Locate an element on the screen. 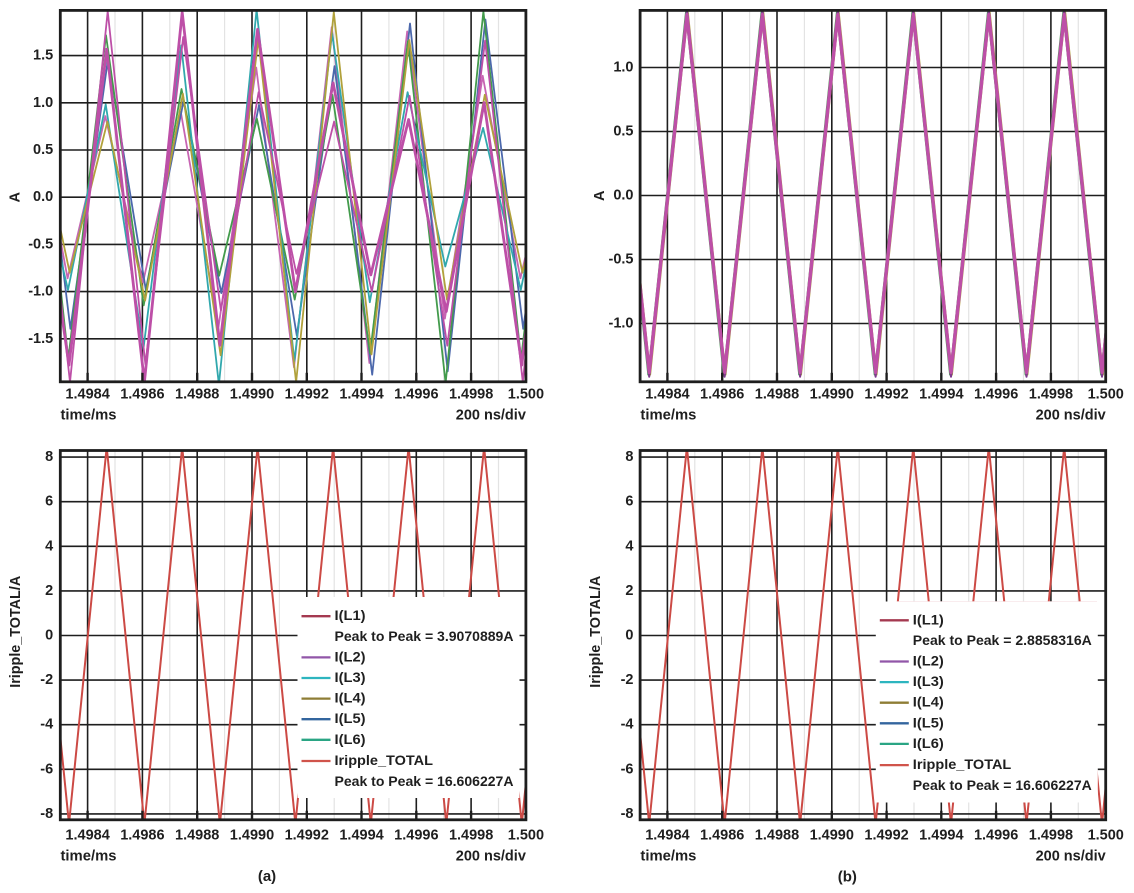 This screenshot has width=1134, height=893. svg-text: -1.5 is located at coordinates (40, 339).